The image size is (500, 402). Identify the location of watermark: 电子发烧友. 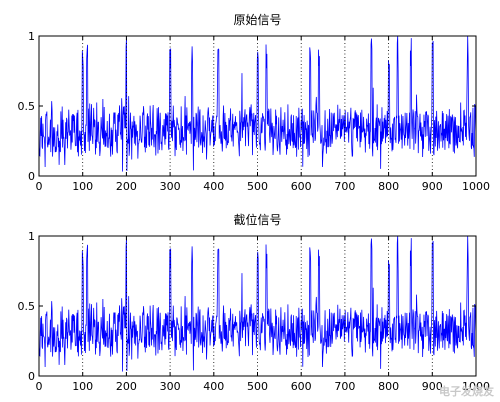
(466, 391).